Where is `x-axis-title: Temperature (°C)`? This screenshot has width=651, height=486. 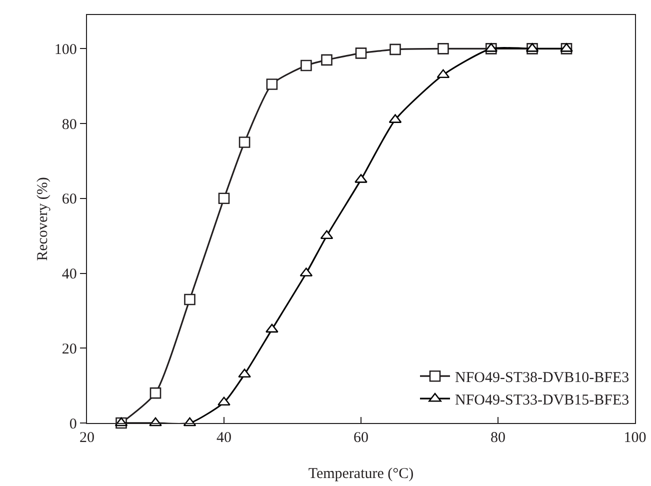
x-axis-title: Temperature (°C) is located at coordinates (361, 474).